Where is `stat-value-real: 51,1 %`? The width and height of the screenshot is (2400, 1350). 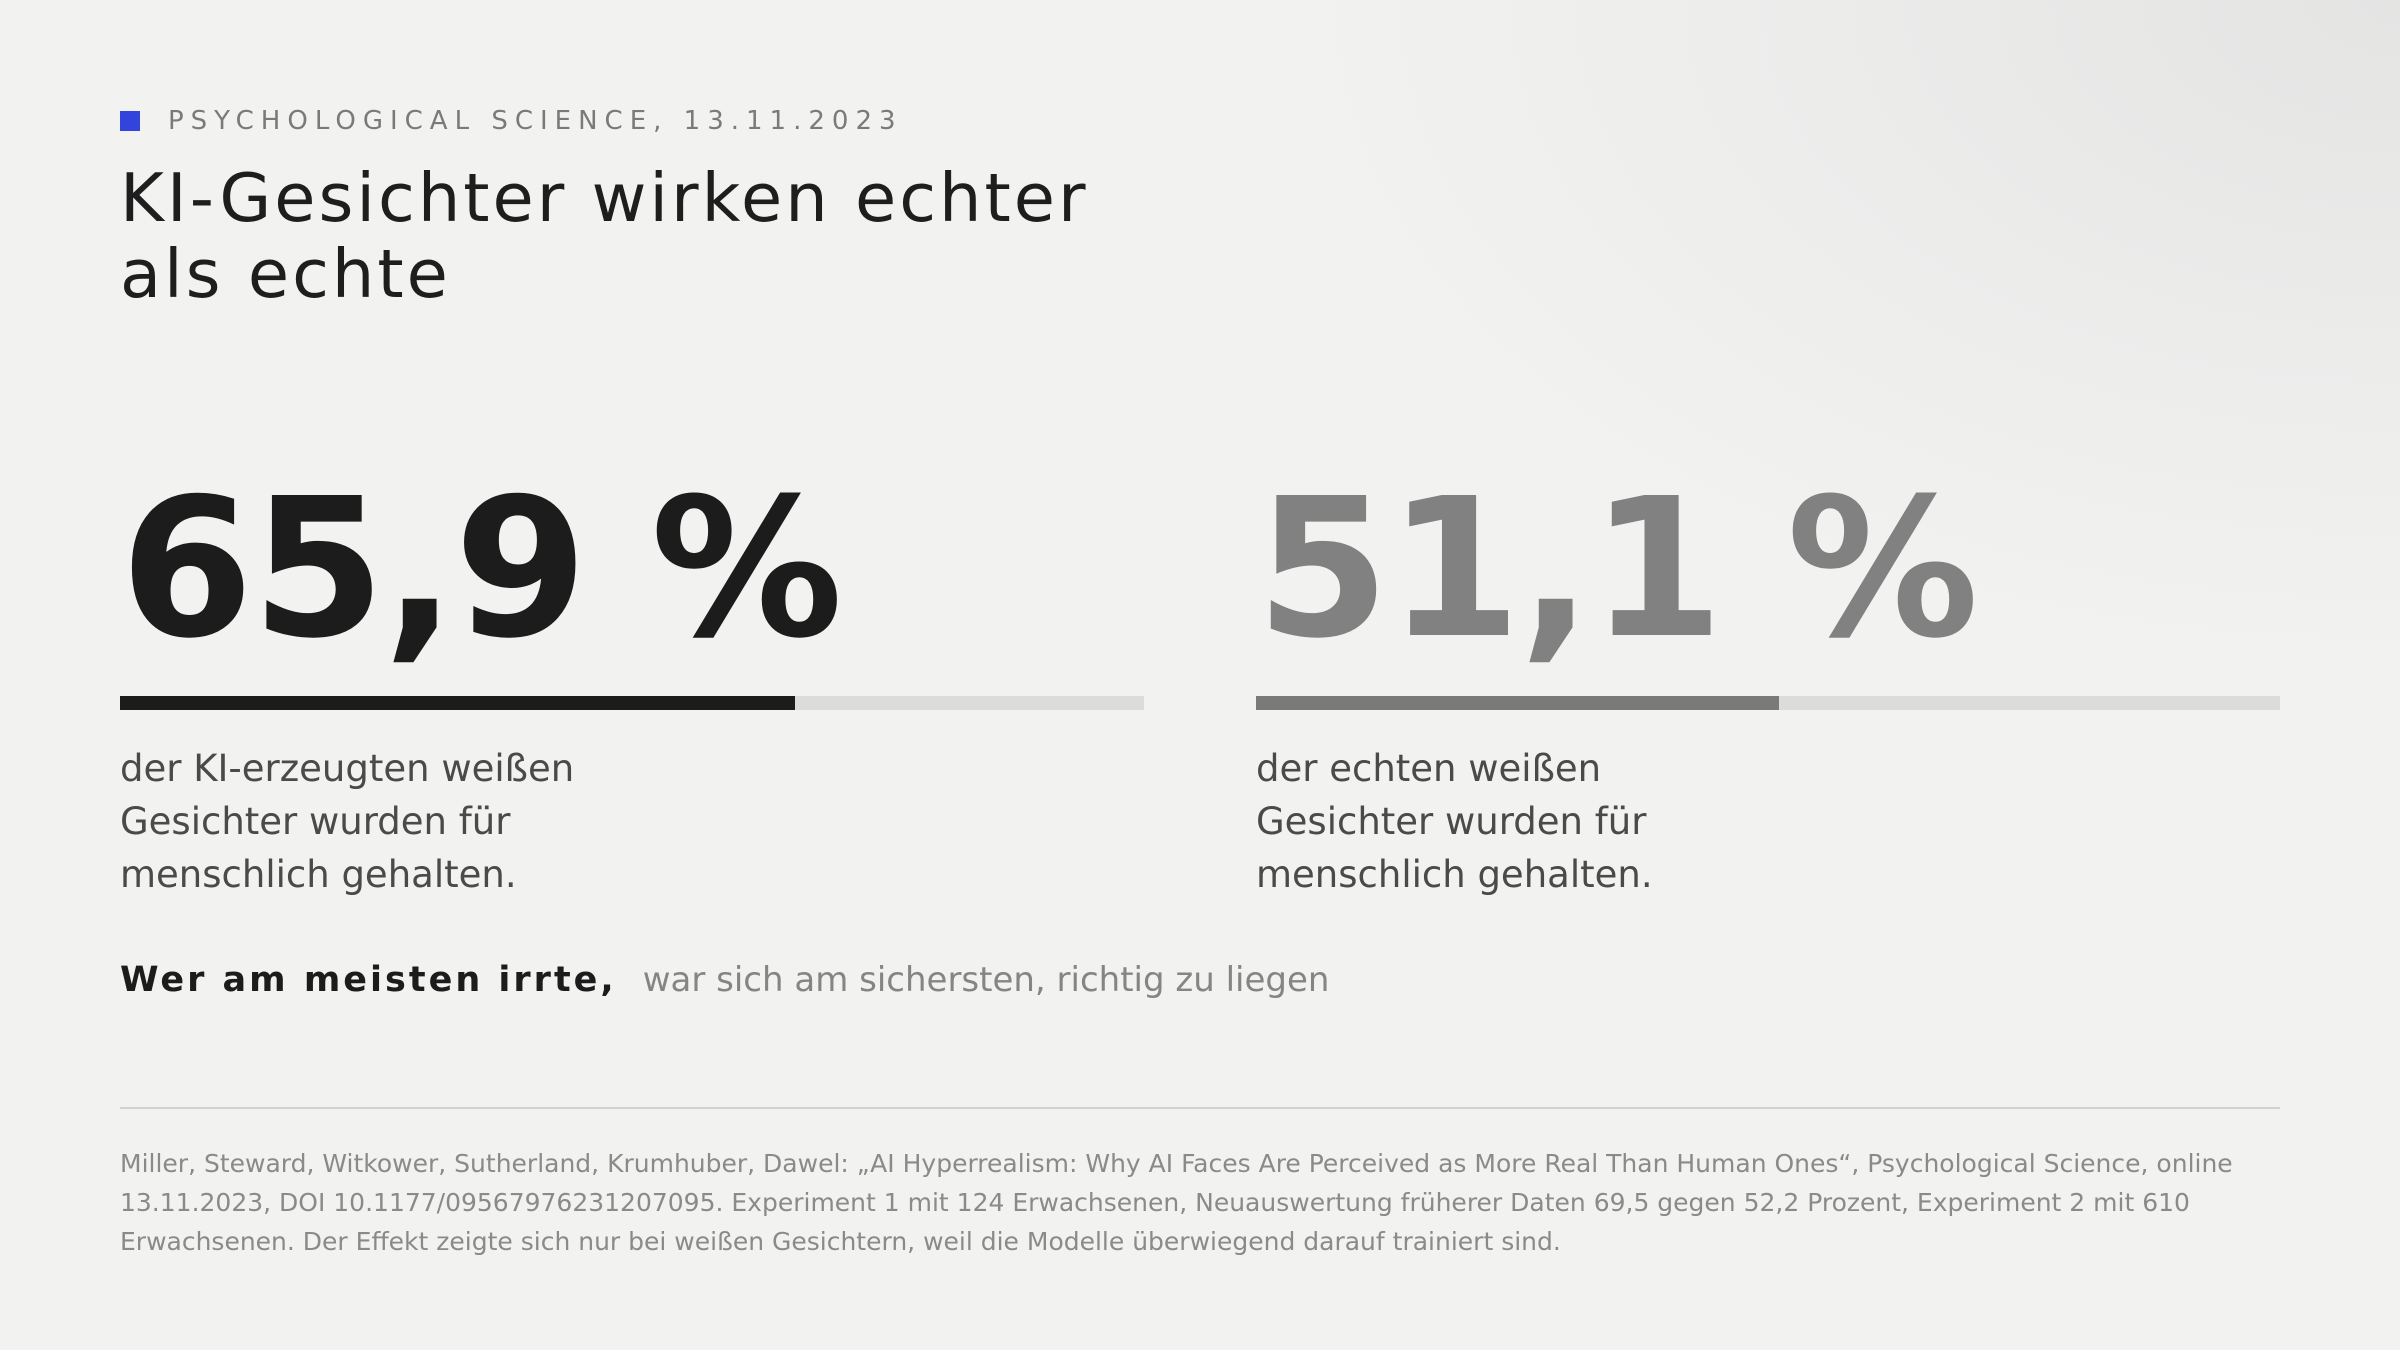
stat-value-real: 51,1 % is located at coordinates (1617, 569).